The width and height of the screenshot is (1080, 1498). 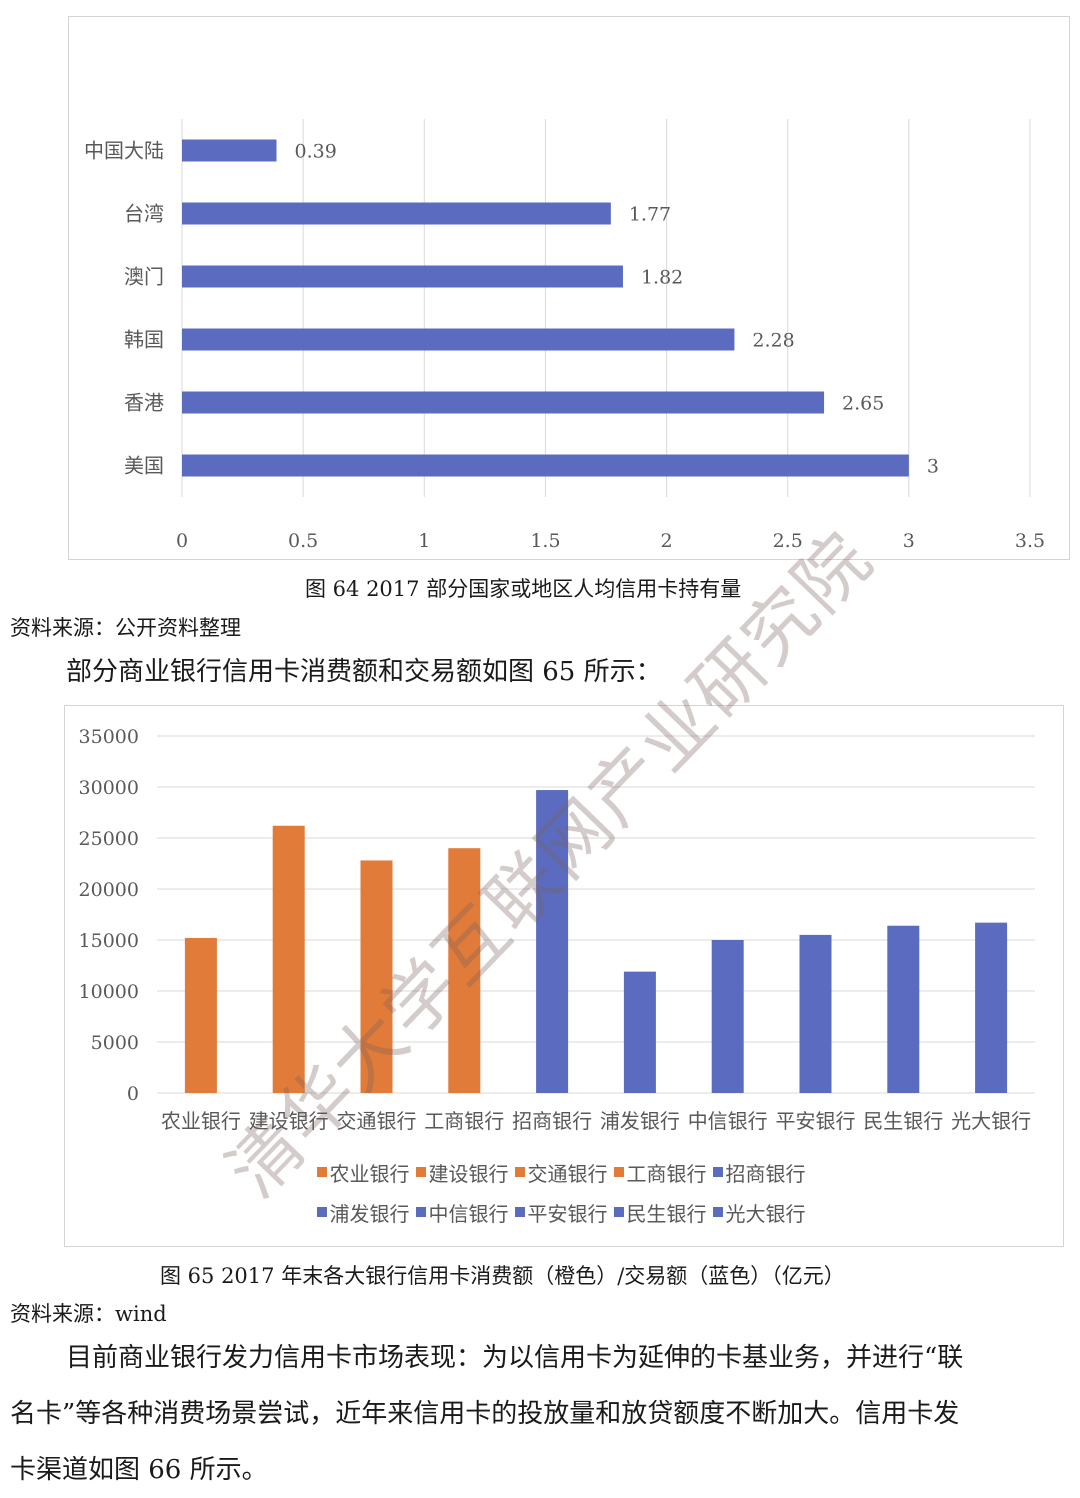 I want to click on legend-item: 农业银行, so click(x=363, y=1172).